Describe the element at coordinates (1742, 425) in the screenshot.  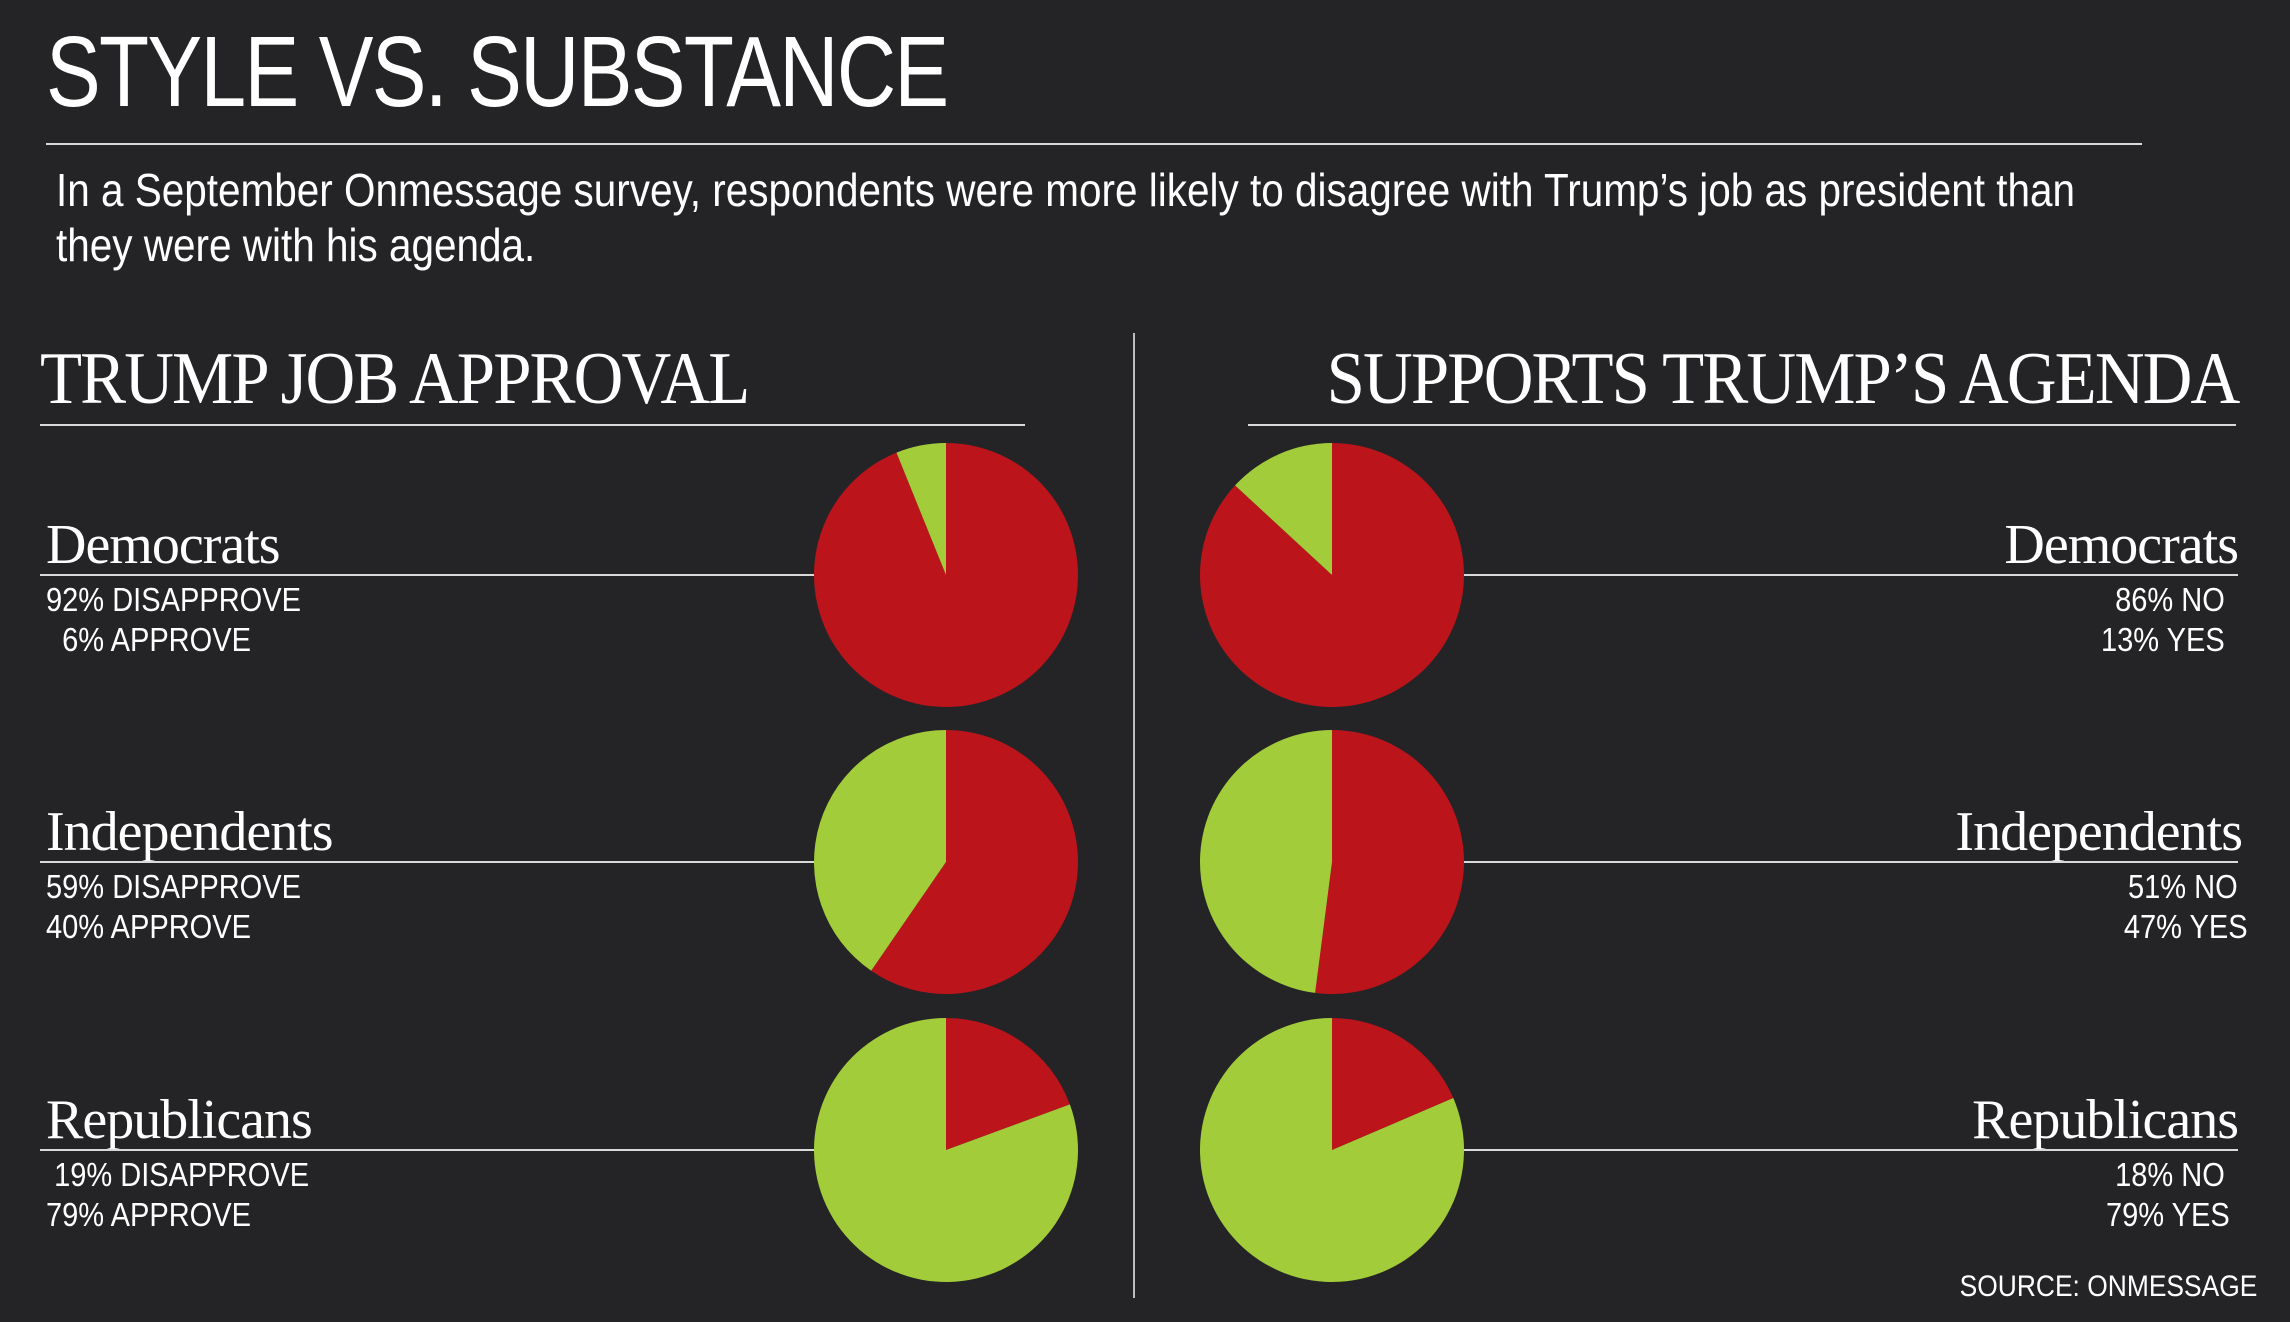
I see `right-panel-title-rule` at that location.